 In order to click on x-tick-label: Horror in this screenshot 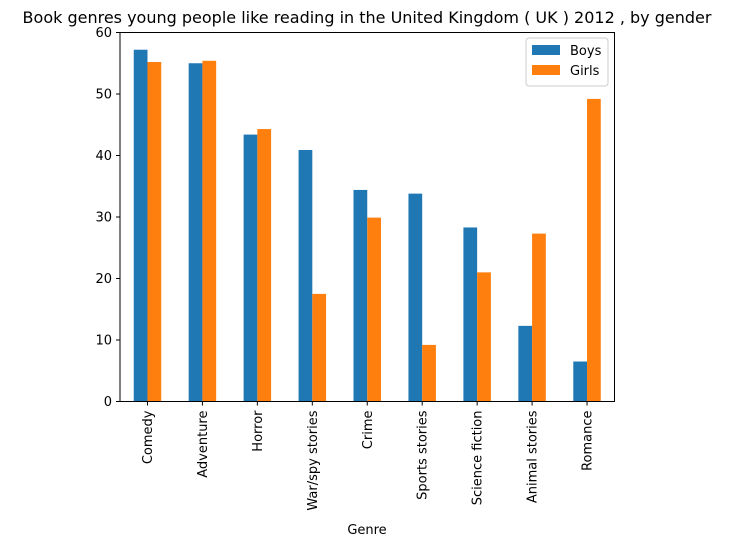, I will do `click(258, 431)`.